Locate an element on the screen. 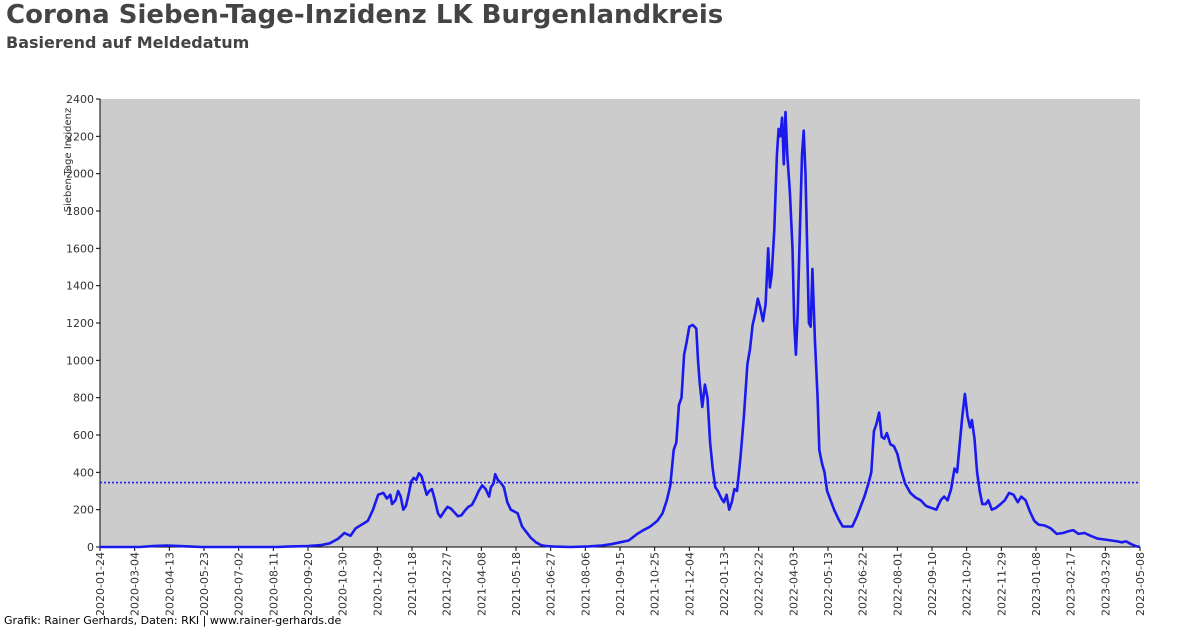 The width and height of the screenshot is (1200, 628). x-tick-label: 2021-04-08 is located at coordinates (481, 584).